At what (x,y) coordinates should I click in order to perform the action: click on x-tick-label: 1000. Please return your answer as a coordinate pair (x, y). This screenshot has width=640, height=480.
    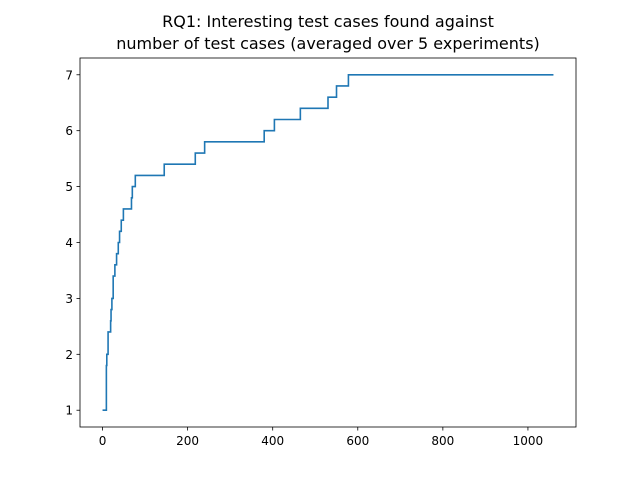
    Looking at the image, I should click on (528, 441).